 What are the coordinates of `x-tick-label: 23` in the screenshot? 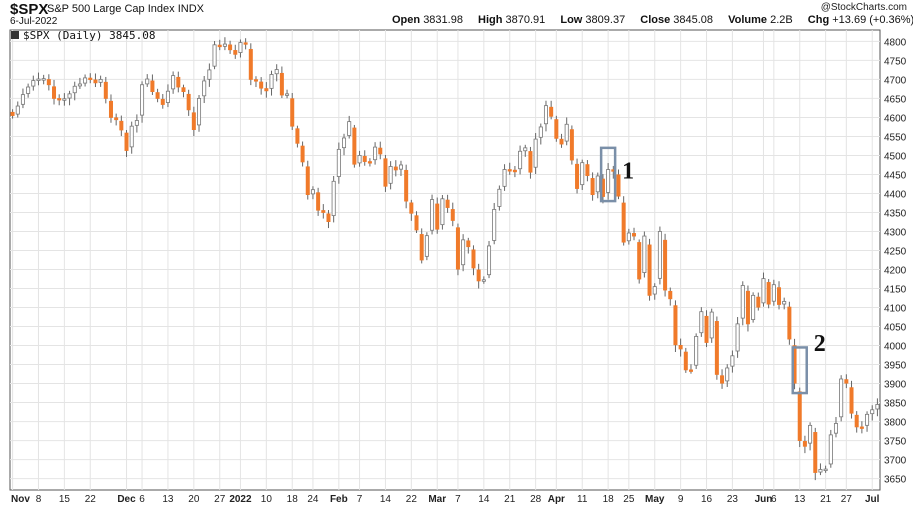 It's located at (733, 499).